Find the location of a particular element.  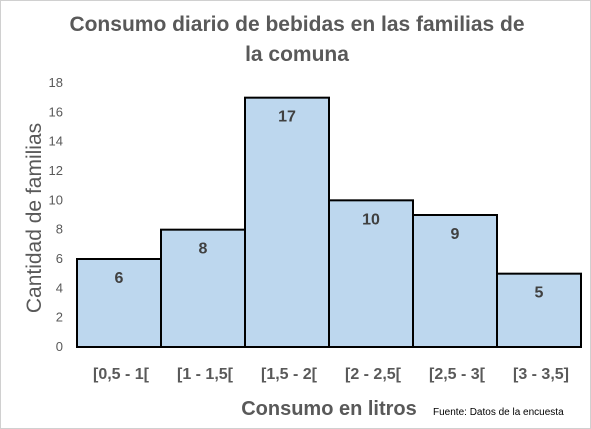

source-note: Fuente: Datos de la encuesta is located at coordinates (498, 412).